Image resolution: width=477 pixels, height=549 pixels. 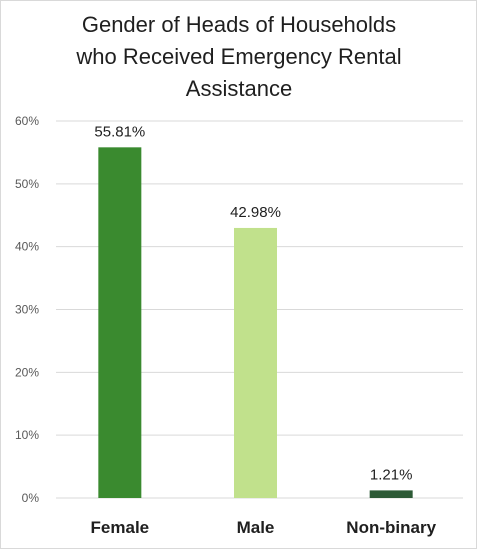 I want to click on data-label: 42.98%, so click(x=255, y=212).